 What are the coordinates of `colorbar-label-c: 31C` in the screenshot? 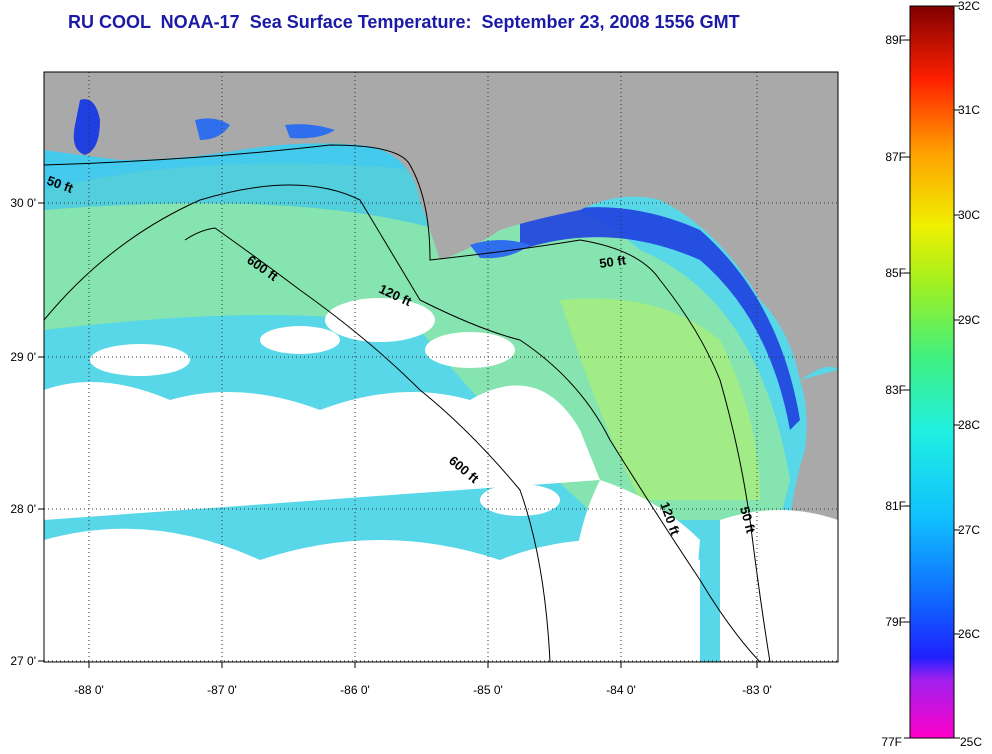 It's located at (969, 110).